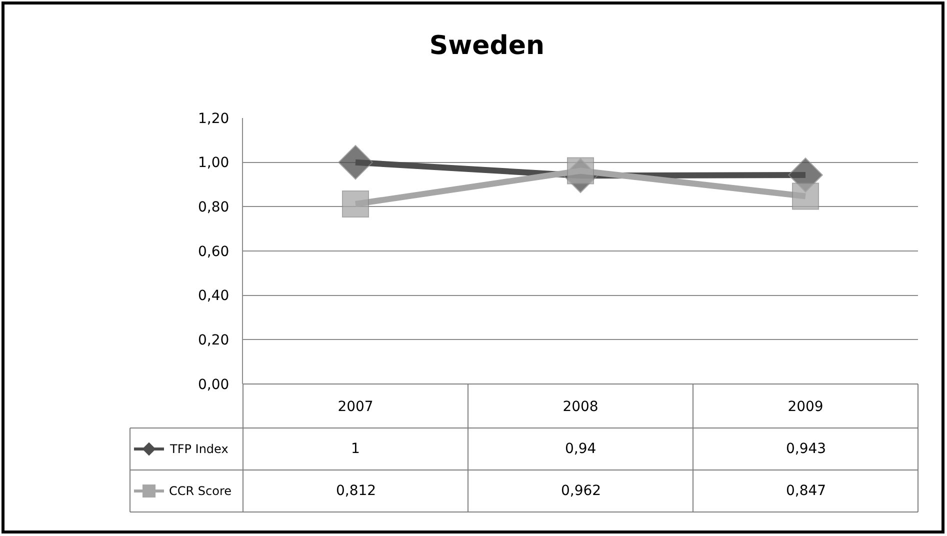  Describe the element at coordinates (214, 384) in the screenshot. I see `y-tick-label: 0,00` at that location.